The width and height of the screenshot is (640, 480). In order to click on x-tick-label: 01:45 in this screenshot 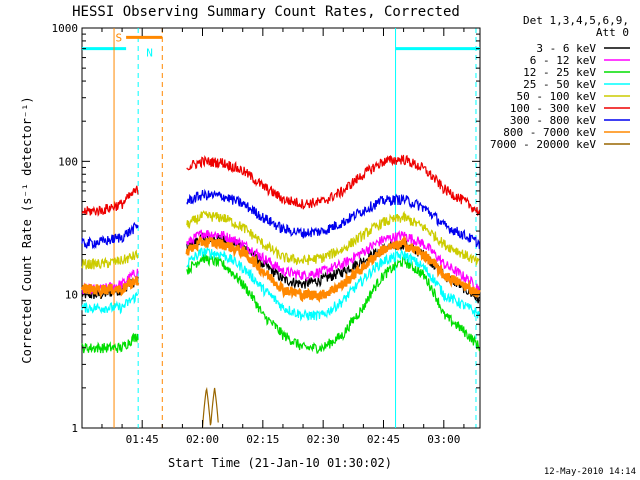, I will do `click(142, 439)`.